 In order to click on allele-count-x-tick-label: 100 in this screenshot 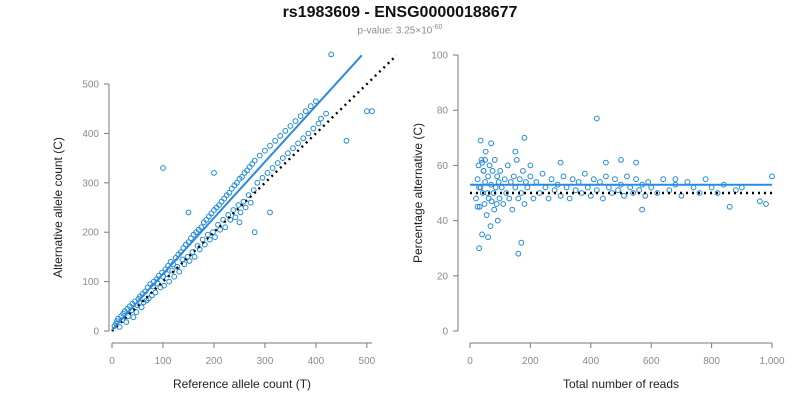, I will do `click(163, 361)`.